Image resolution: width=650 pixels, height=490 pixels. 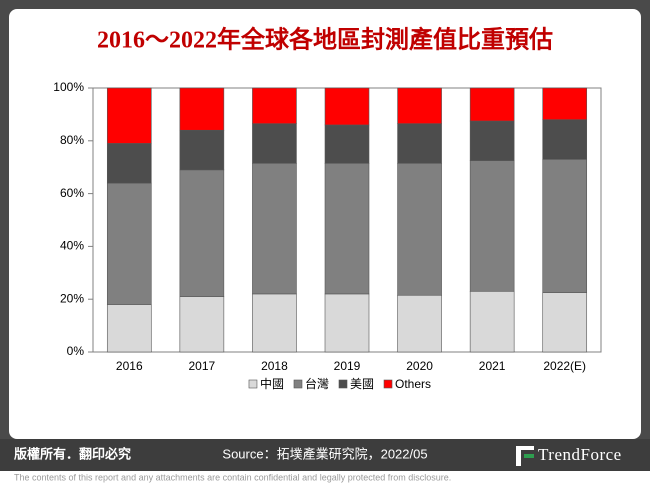 What do you see at coordinates (274, 366) in the screenshot?
I see `x-tick-label: 2018` at bounding box center [274, 366].